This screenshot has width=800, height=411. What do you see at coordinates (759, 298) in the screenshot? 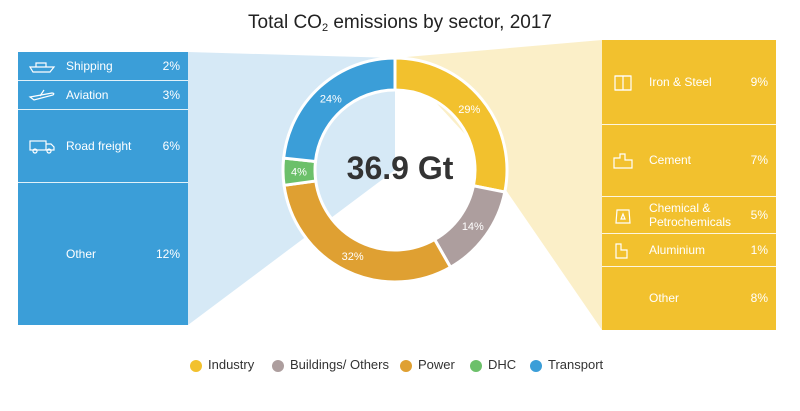
I see `breakdown-row-value: 8%` at bounding box center [759, 298].